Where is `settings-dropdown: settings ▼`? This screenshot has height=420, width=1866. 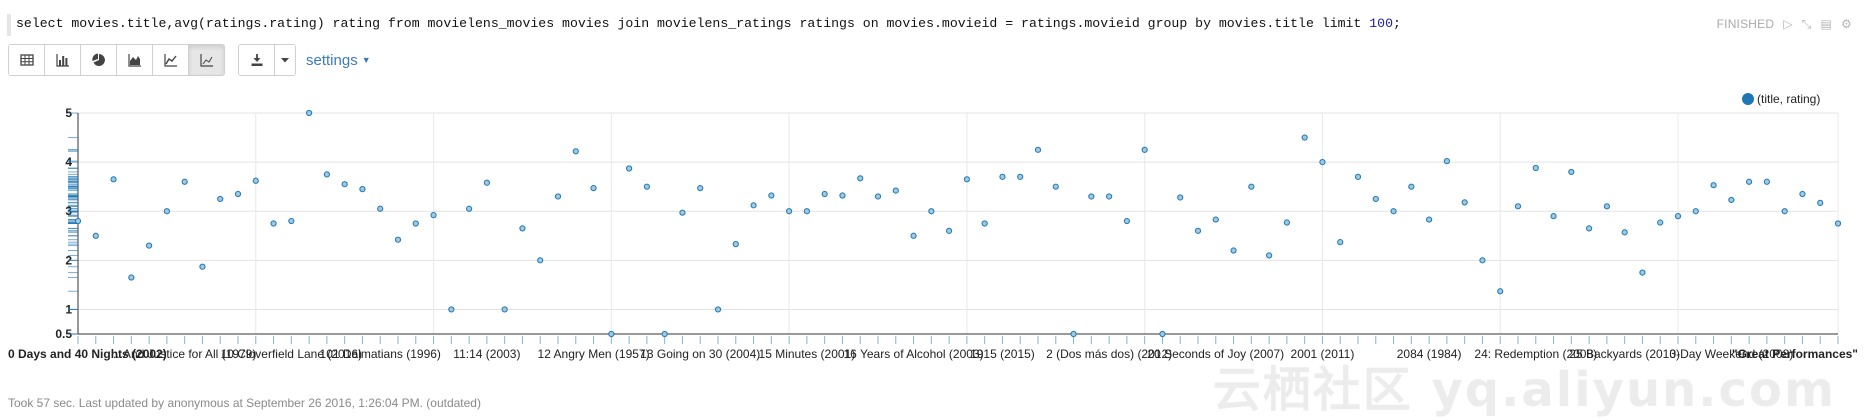
settings-dropdown: settings ▼ is located at coordinates (338, 60).